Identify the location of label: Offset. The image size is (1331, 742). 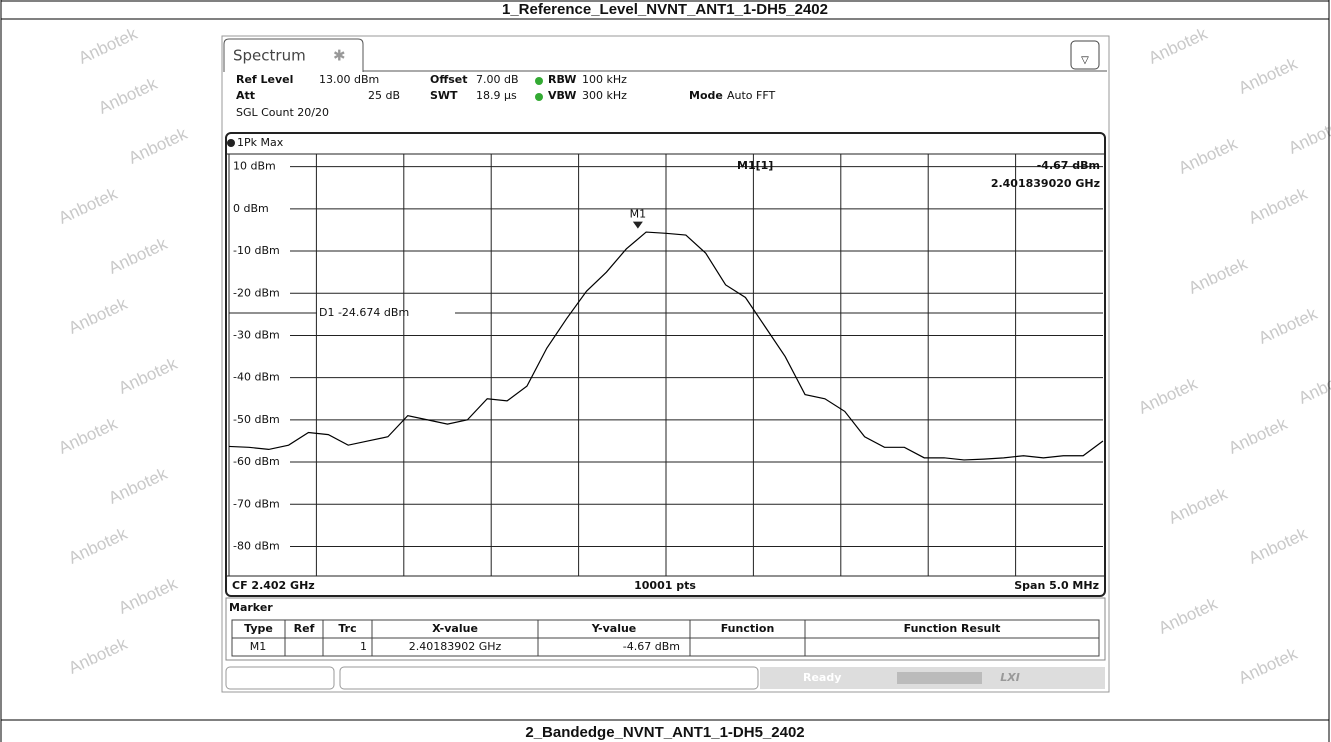
(449, 79).